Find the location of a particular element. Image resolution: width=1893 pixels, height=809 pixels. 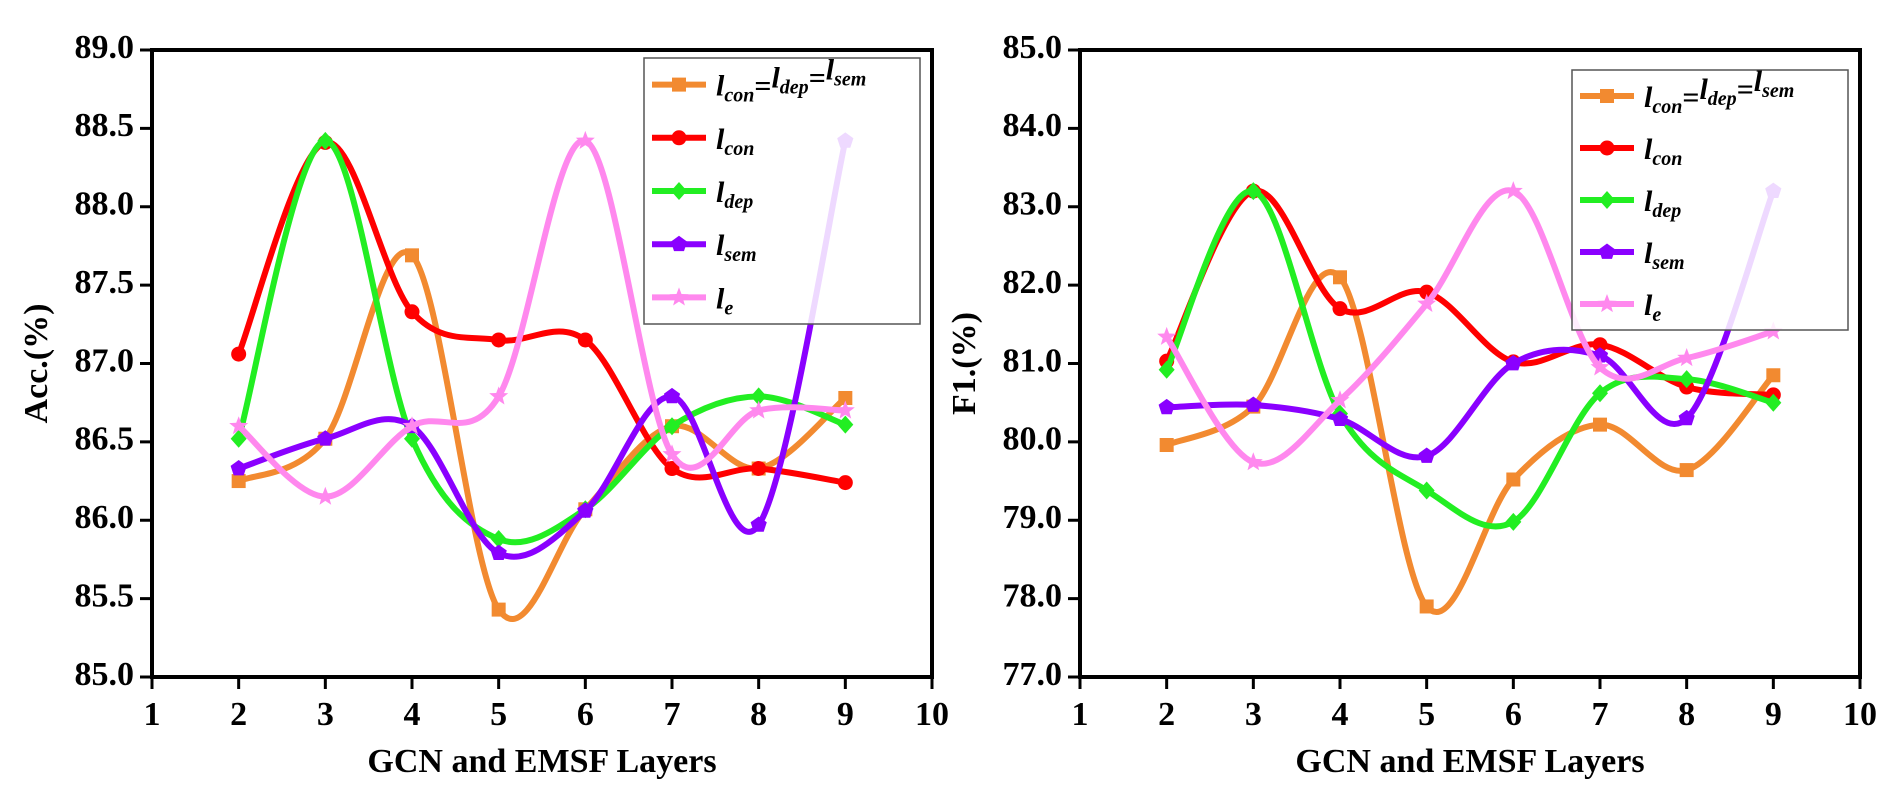

legend-label-5: le is located at coordinates (724, 300).